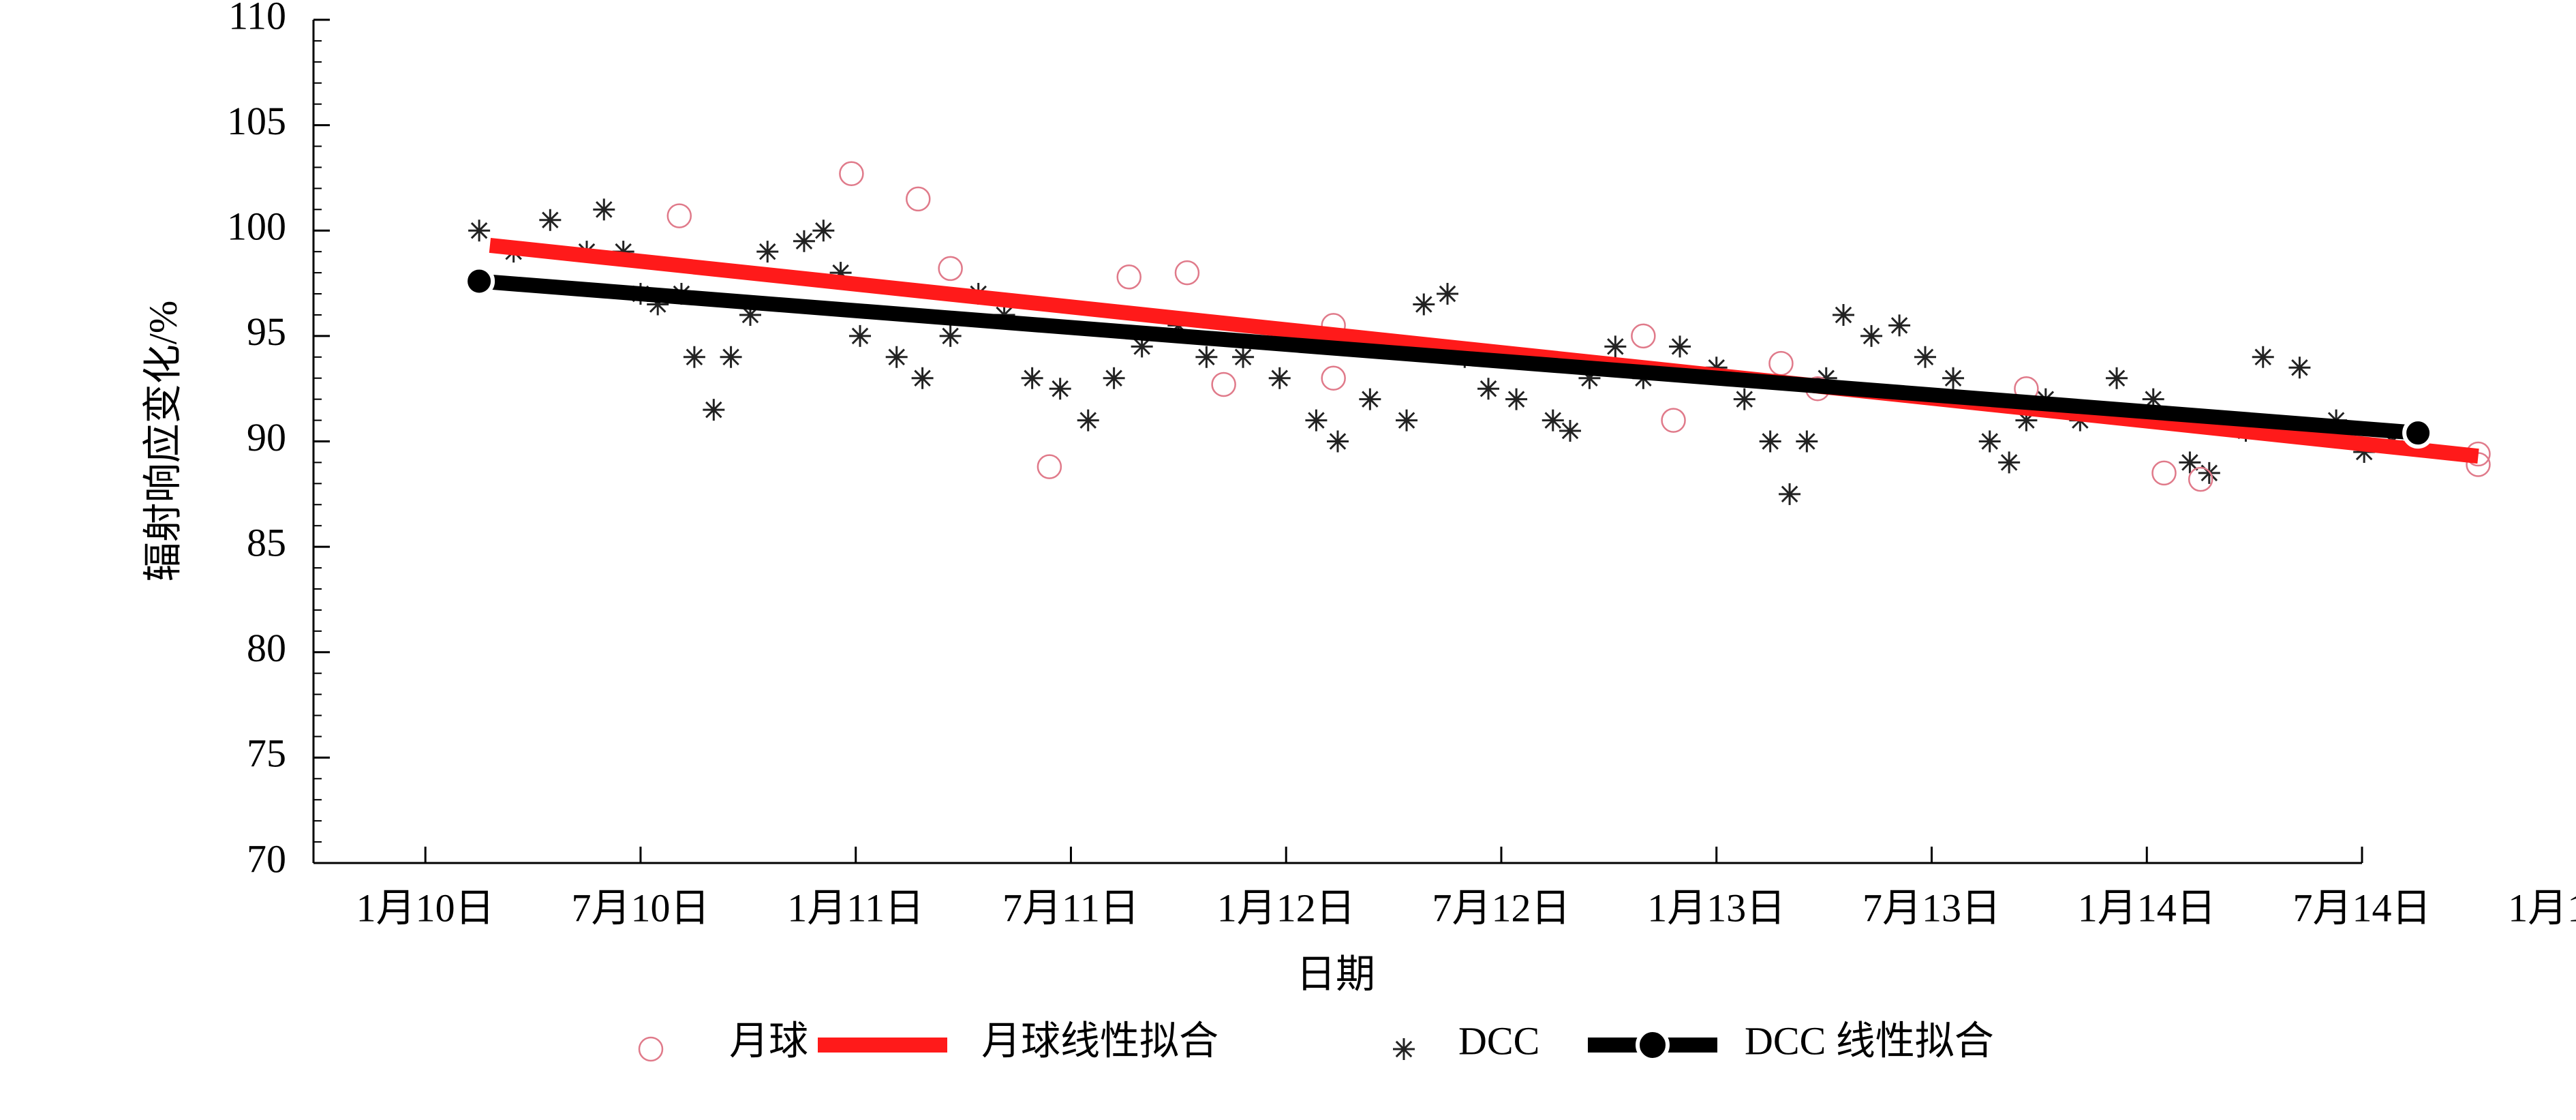 The image size is (2576, 1120). What do you see at coordinates (640, 908) in the screenshot?
I see `x-tick-label: 7月10日` at bounding box center [640, 908].